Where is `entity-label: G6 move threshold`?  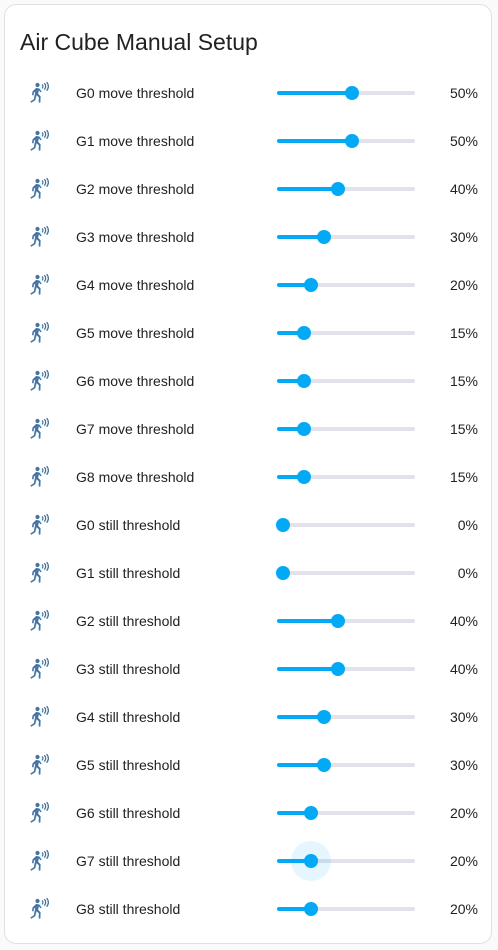
entity-label: G6 move threshold is located at coordinates (135, 381).